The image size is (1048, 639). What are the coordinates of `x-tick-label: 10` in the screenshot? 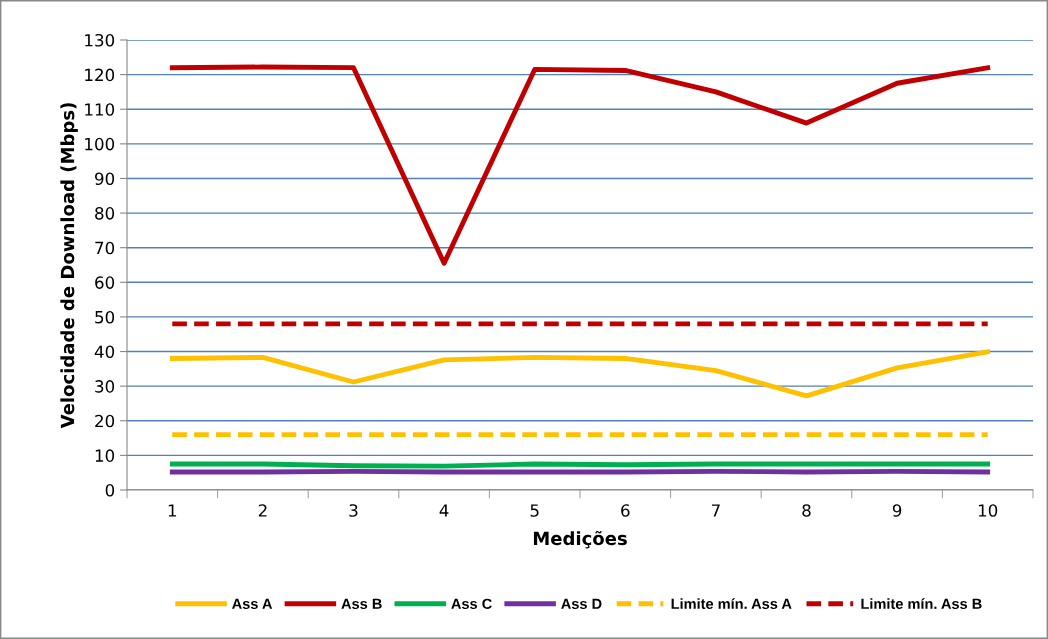 It's located at (988, 510).